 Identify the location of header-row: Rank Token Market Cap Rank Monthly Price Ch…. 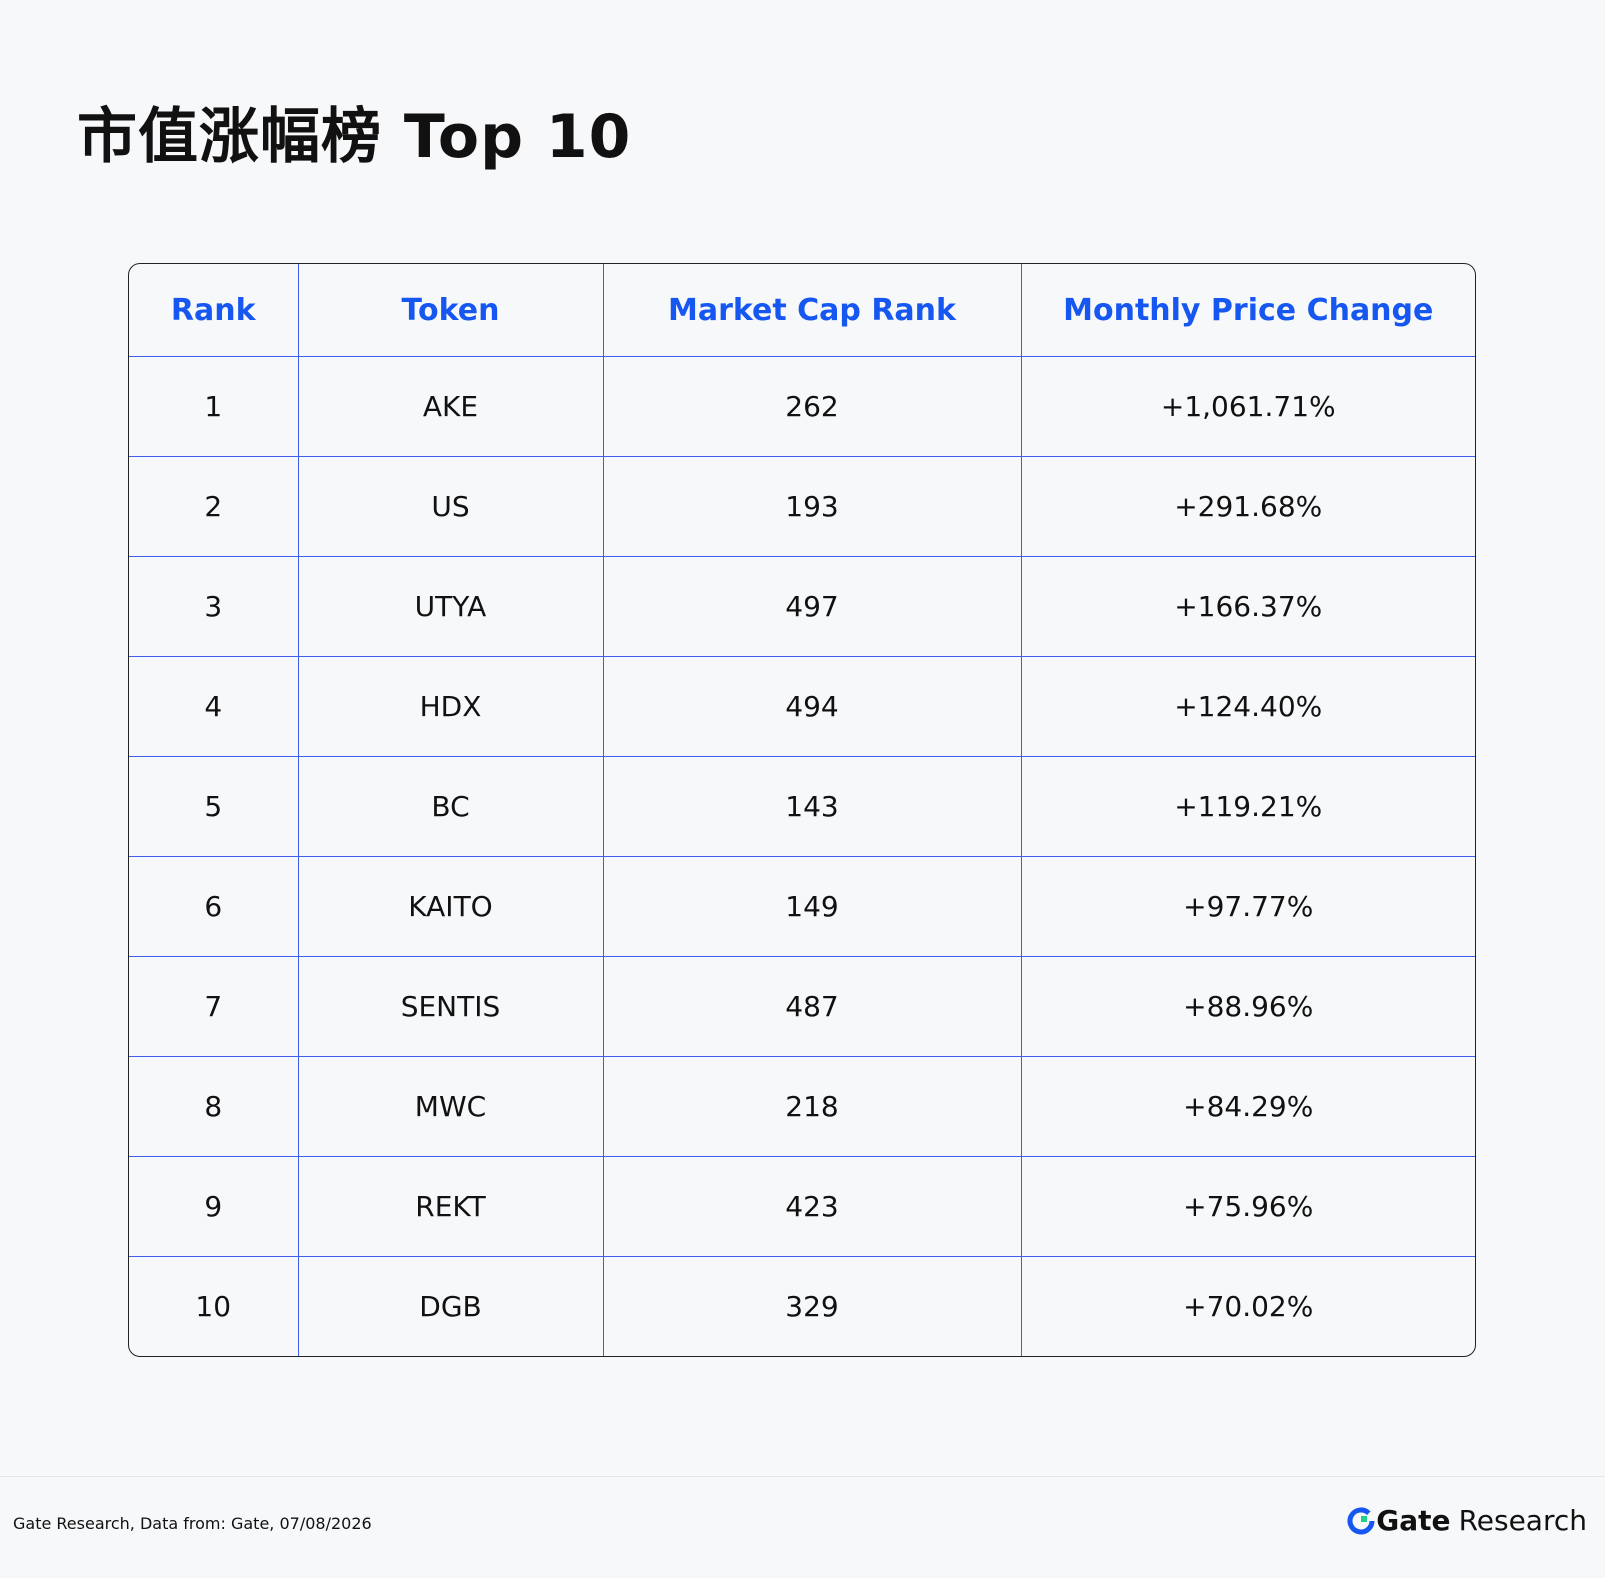
(802, 310).